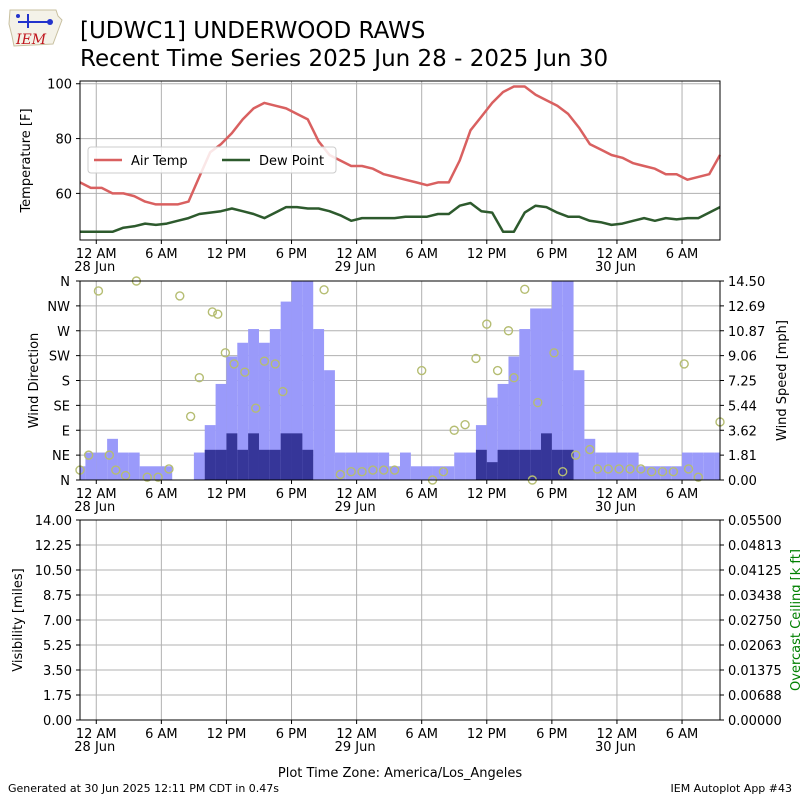  Describe the element at coordinates (755, 646) in the screenshot. I see `ceiling-tick-label: 0.02063` at that location.